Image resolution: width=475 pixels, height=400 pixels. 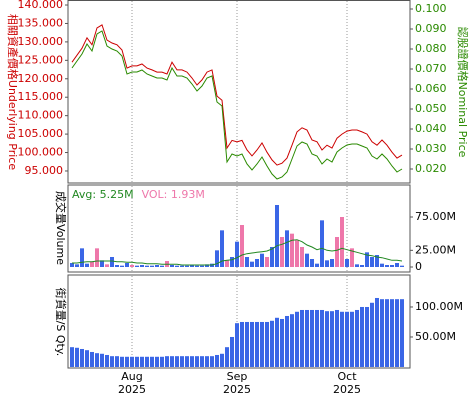 What do you see at coordinates (435, 249) in the screenshot?
I see `y-tick-label: 25.00M` at bounding box center [435, 249].